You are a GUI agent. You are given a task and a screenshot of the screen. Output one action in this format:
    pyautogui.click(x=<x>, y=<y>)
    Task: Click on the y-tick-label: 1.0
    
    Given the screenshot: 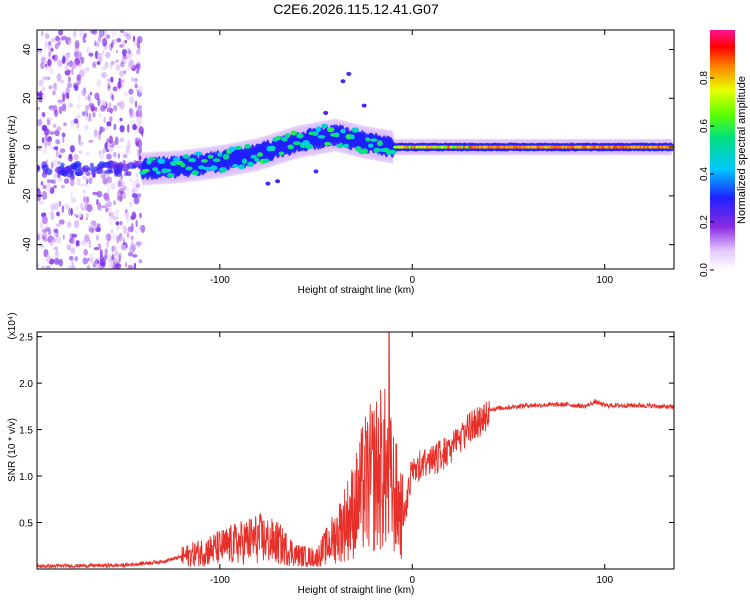 What is the action you would take?
    pyautogui.click(x=26, y=477)
    